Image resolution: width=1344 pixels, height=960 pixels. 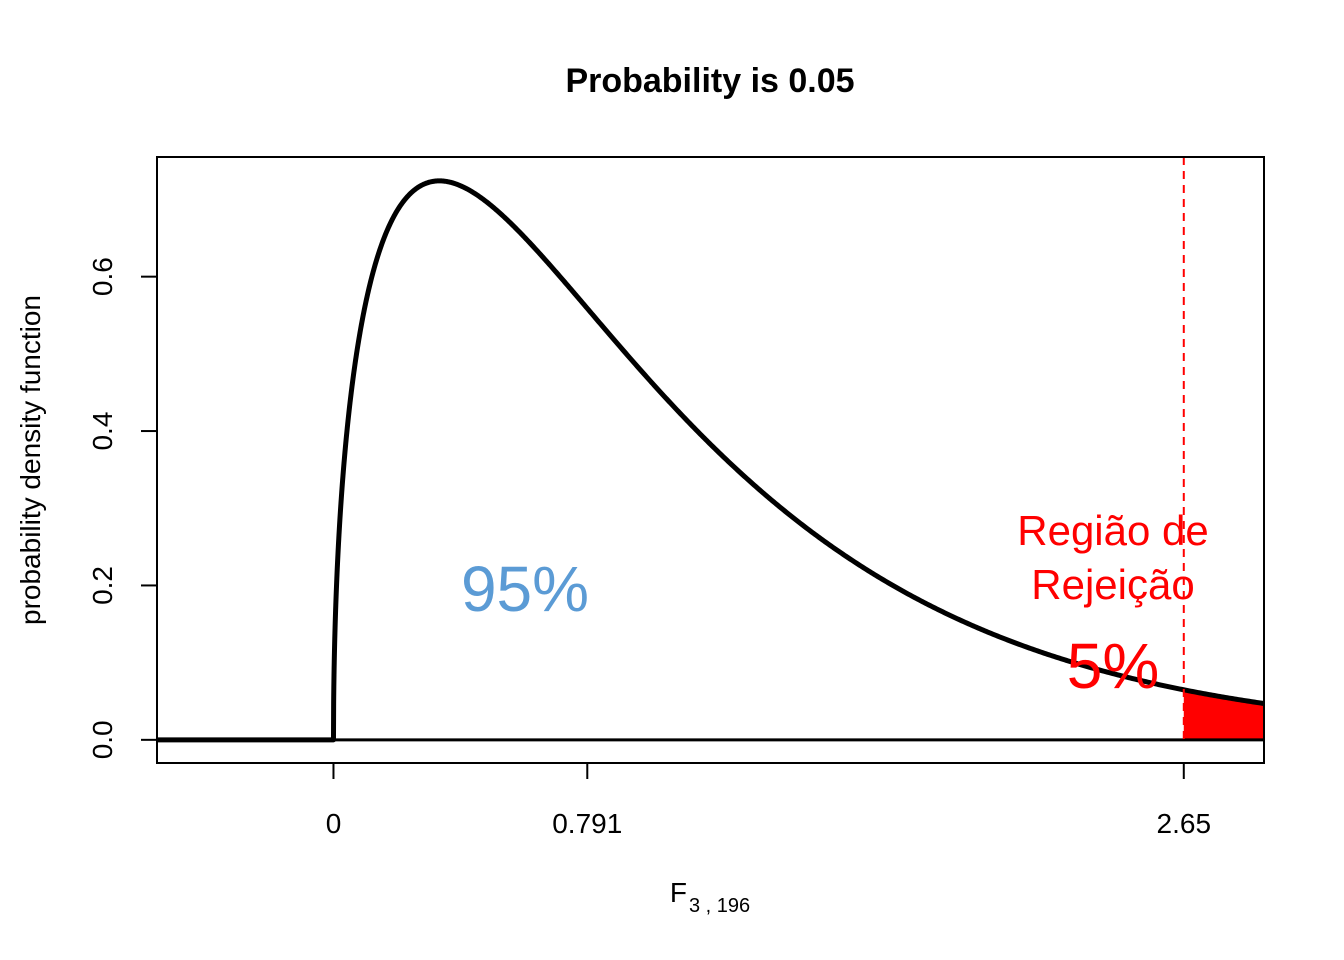 I want to click on y-axis-label: probability density function, so click(x=30, y=460).